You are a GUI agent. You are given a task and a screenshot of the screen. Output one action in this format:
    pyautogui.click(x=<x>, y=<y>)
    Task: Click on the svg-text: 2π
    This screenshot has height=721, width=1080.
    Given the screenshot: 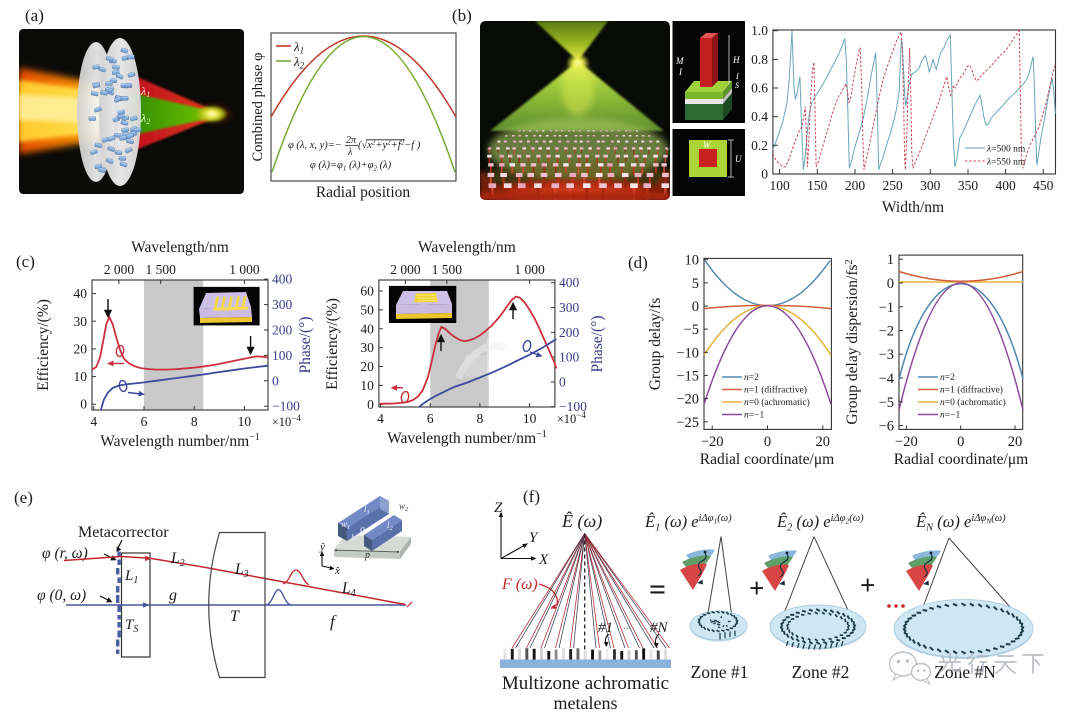 What is the action you would take?
    pyautogui.click(x=351, y=140)
    